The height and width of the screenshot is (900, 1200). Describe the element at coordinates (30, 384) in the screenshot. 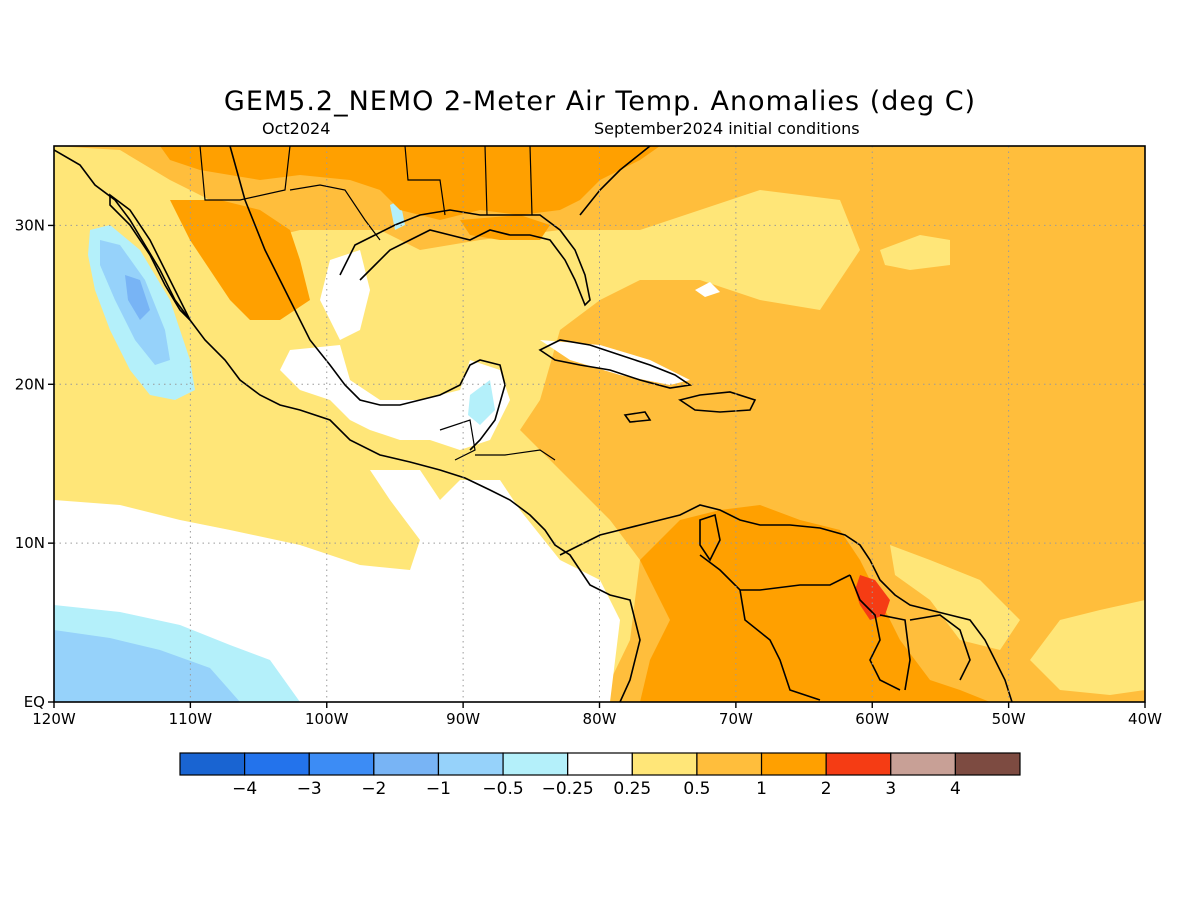

I see `lat-tick-label: 20N` at that location.